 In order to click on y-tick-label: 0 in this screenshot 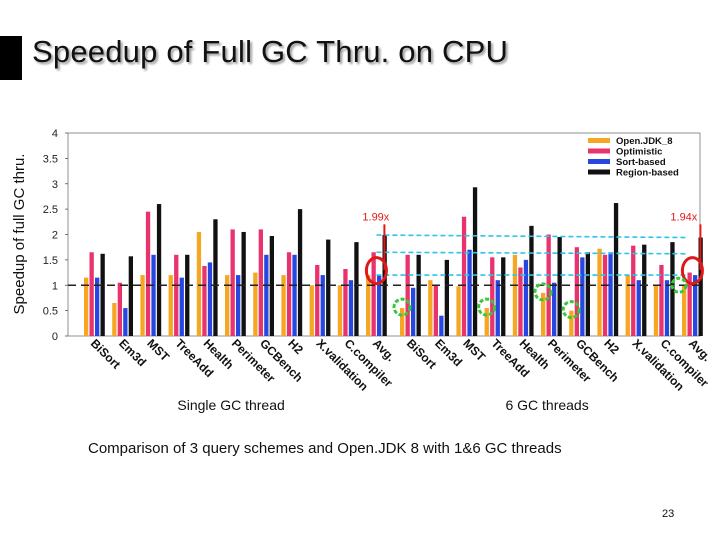, I will do `click(55, 337)`.